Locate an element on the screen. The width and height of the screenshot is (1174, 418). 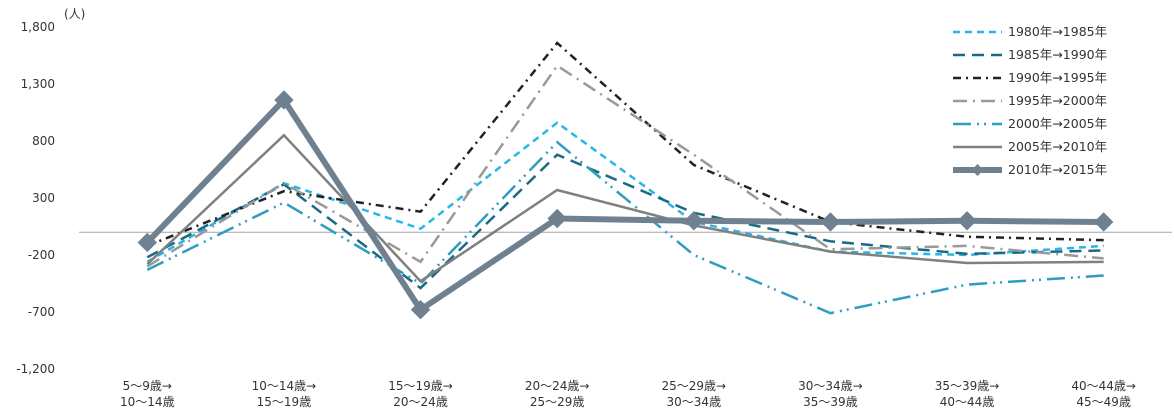
x-tick-label: 5～9歳→ is located at coordinates (147, 386).